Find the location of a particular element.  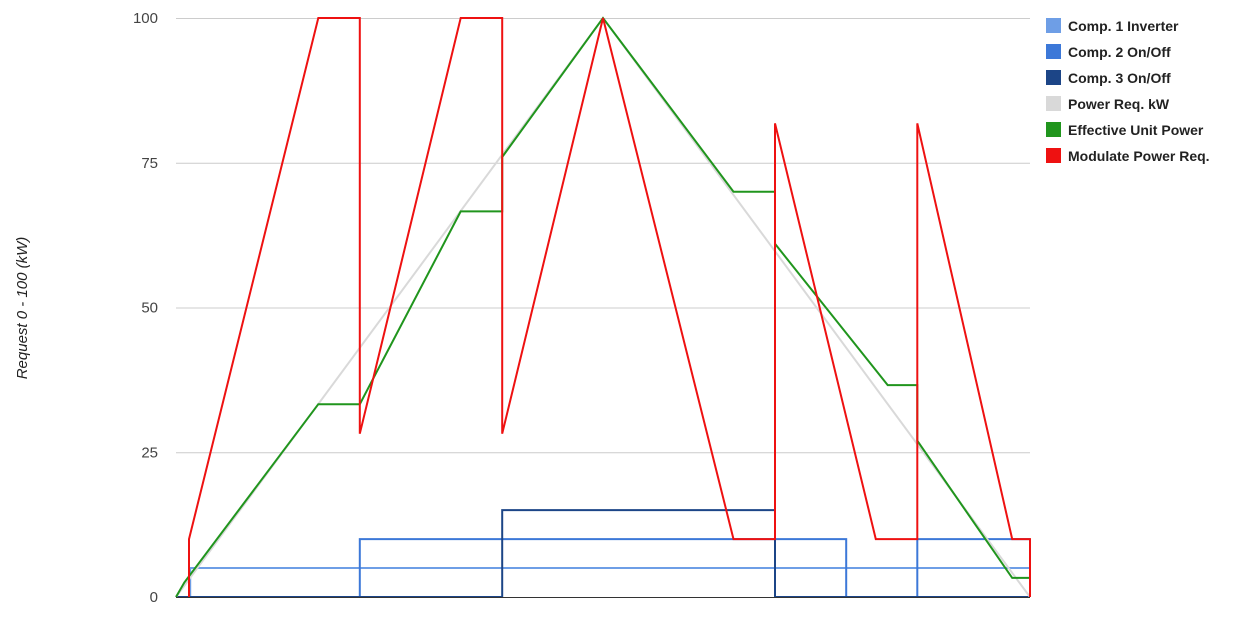

y-tick-label: 50 is located at coordinates (149, 308).